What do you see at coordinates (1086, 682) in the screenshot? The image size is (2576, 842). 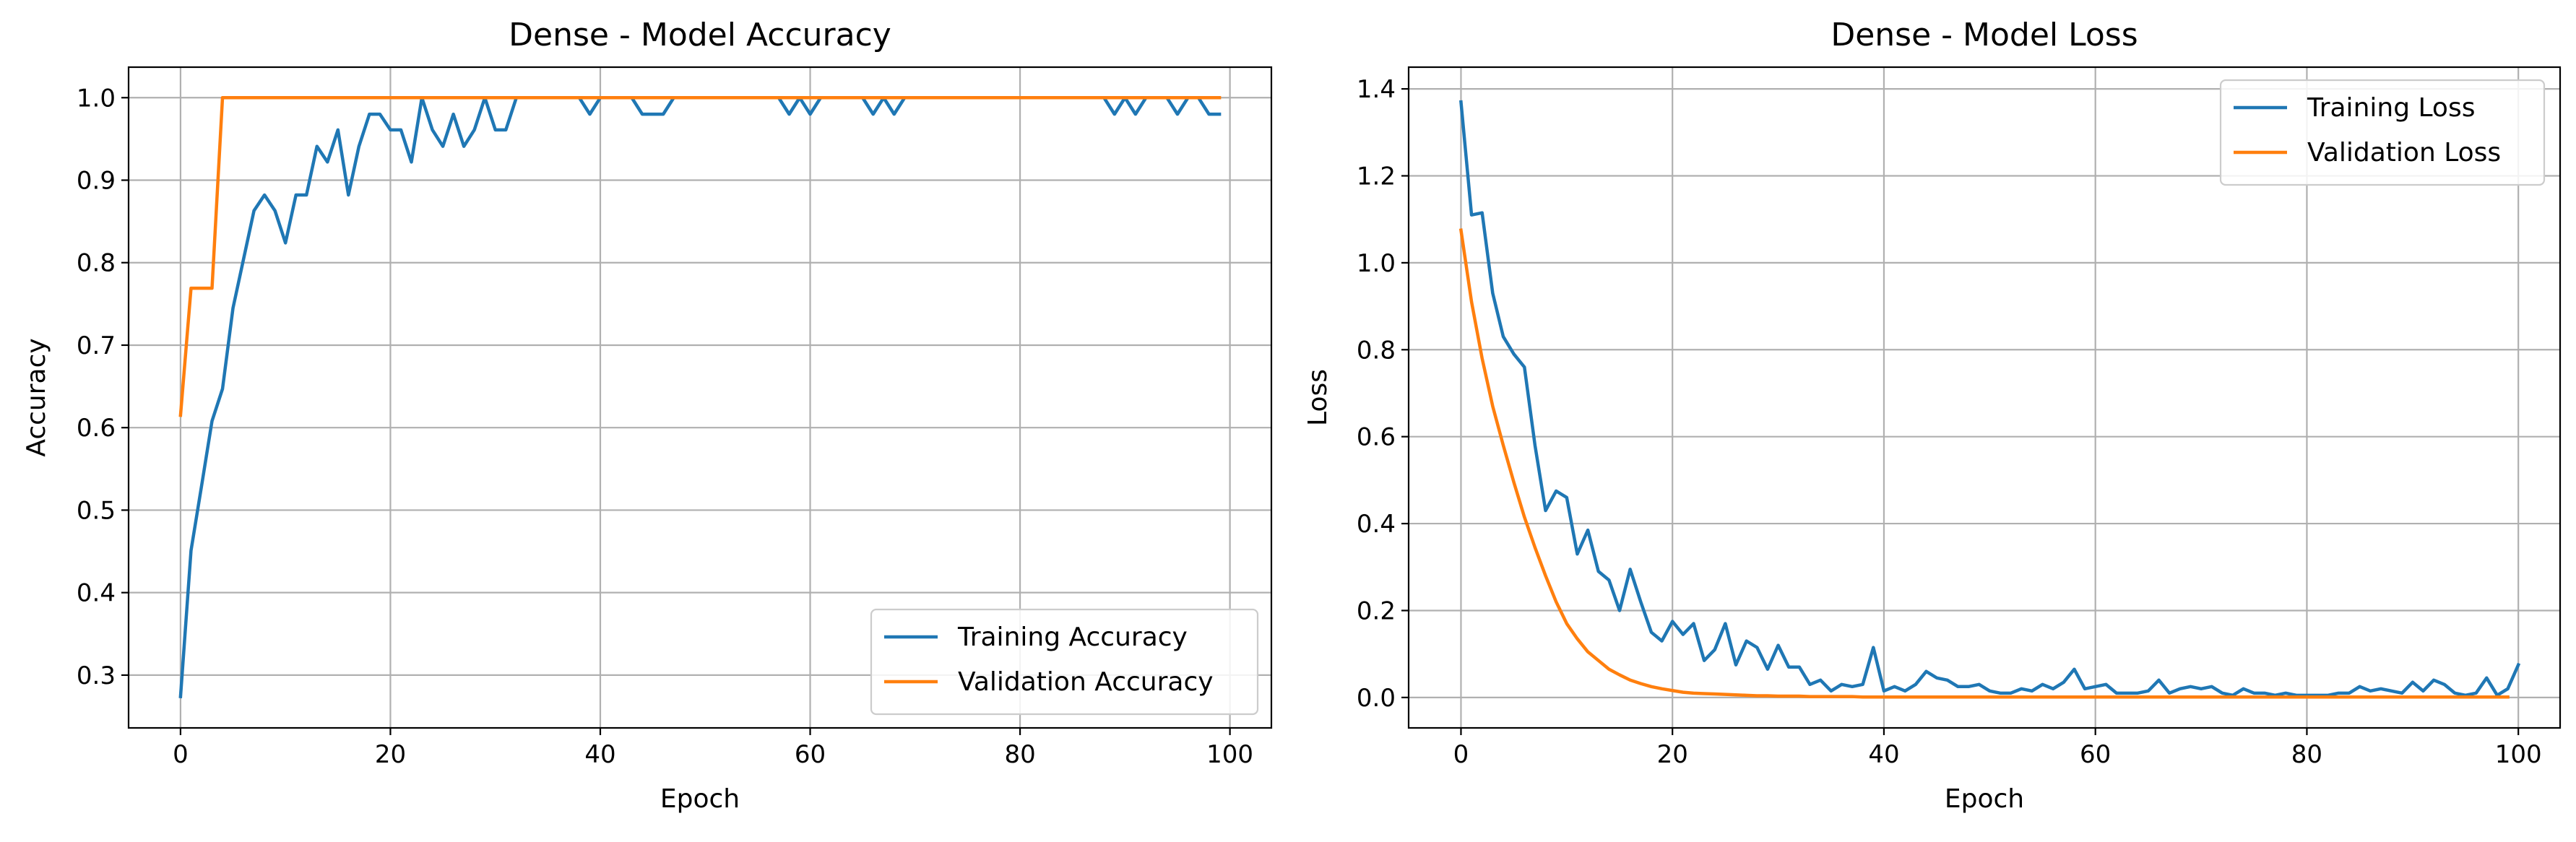 I see `legend-label: Validation Accuracy` at bounding box center [1086, 682].